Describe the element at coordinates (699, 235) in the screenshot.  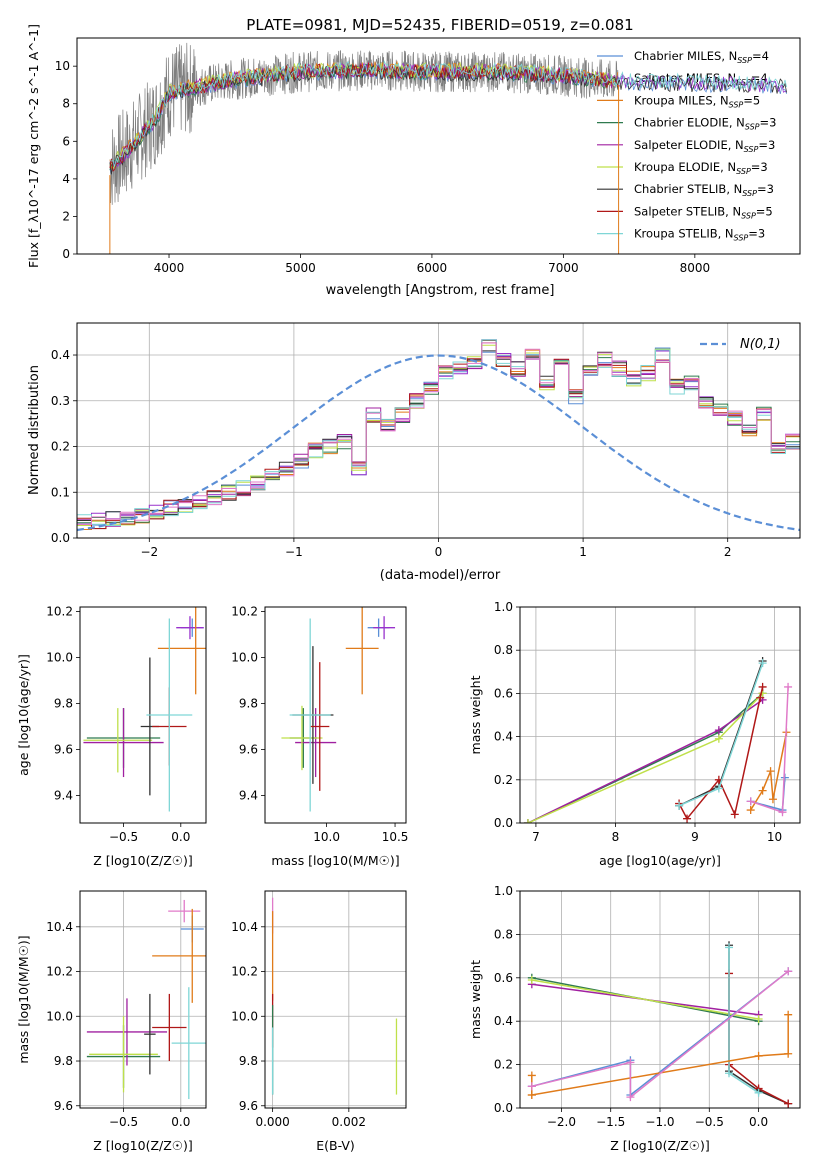
I see `legend-label: Kroupa STELIB, NSSP=3` at that location.